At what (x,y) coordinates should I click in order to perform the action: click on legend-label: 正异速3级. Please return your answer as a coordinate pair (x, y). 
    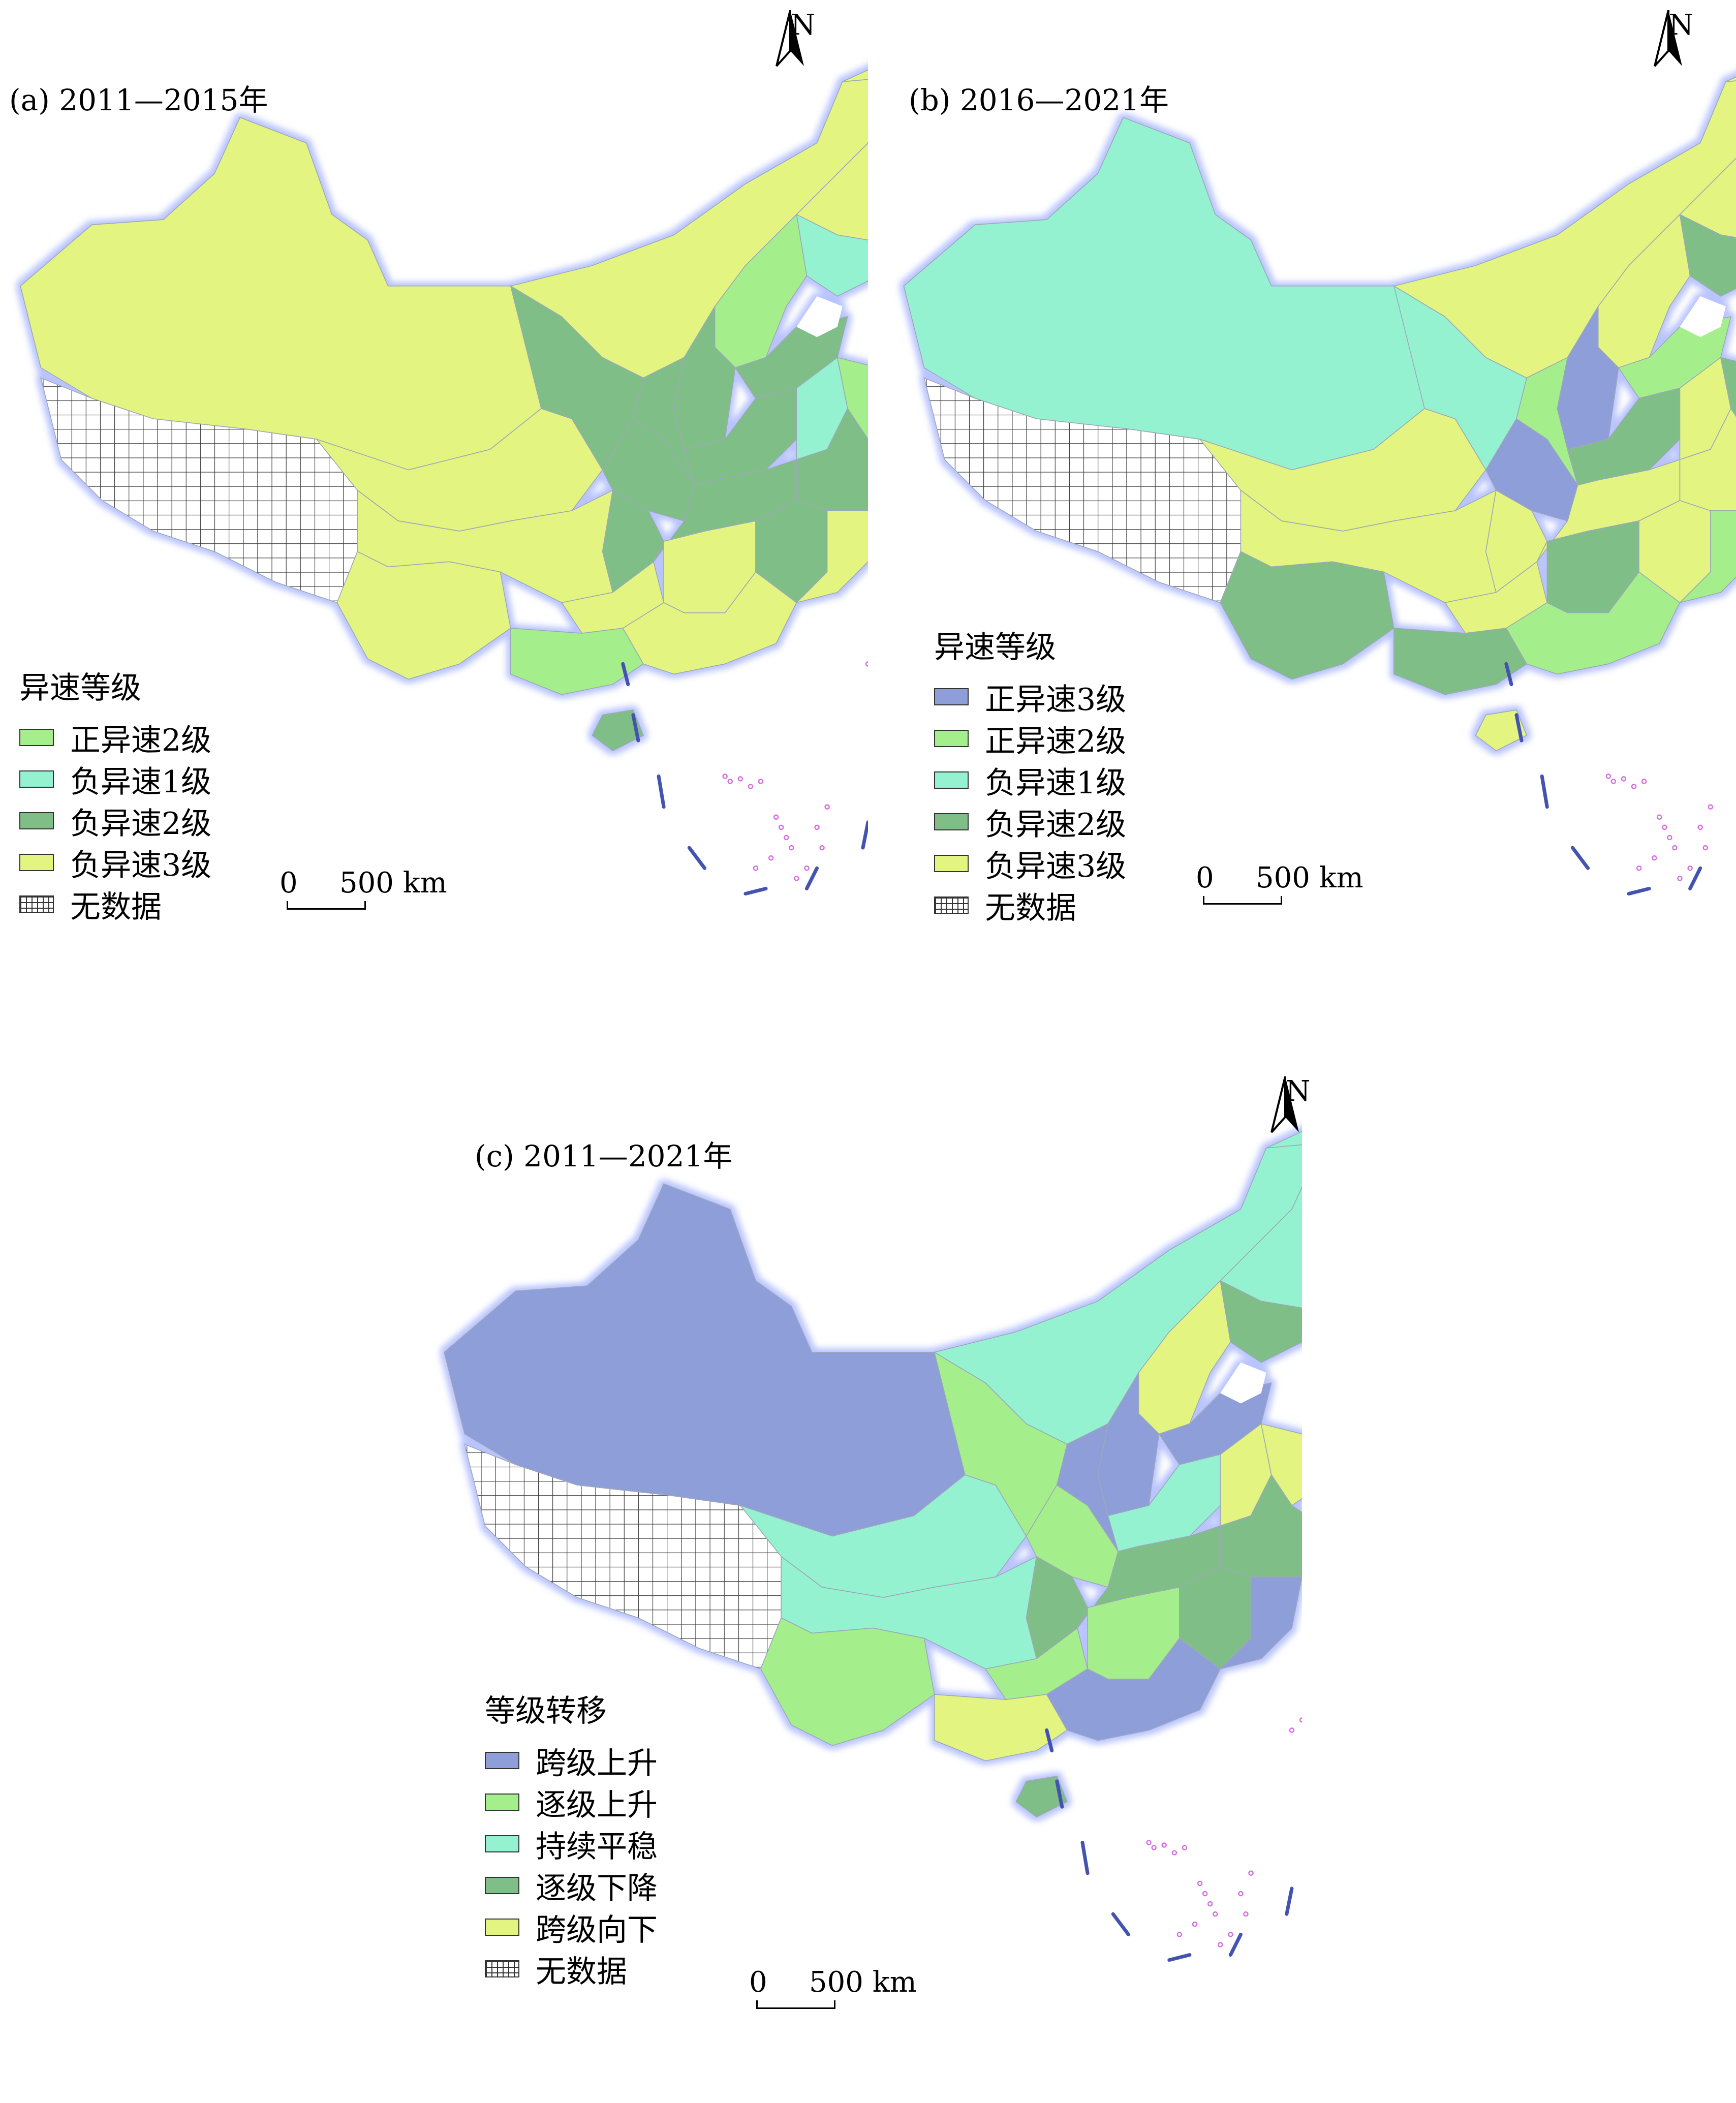
    Looking at the image, I should click on (1056, 700).